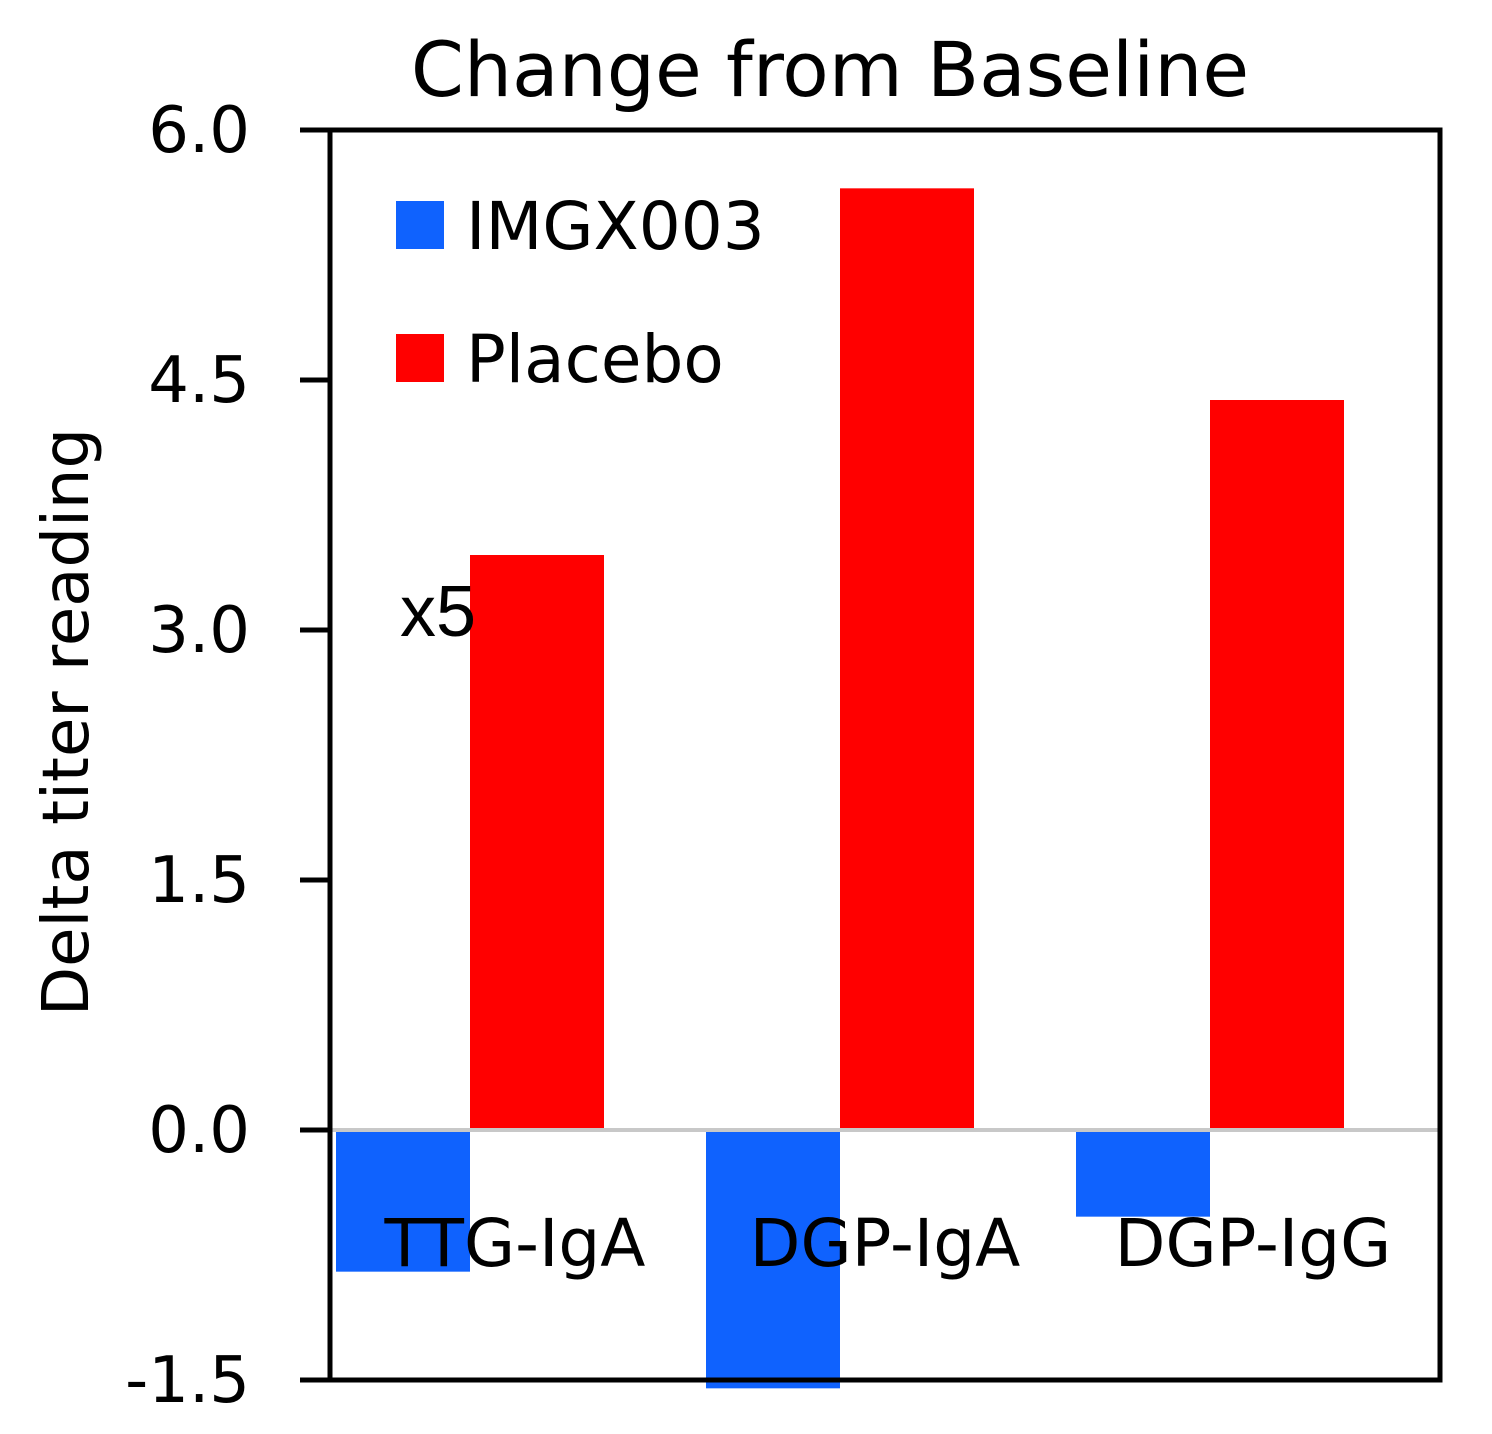 Image resolution: width=1492 pixels, height=1434 pixels. What do you see at coordinates (1253, 1243) in the screenshot?
I see `category-label-dgp-igg: DGP-IgG` at bounding box center [1253, 1243].